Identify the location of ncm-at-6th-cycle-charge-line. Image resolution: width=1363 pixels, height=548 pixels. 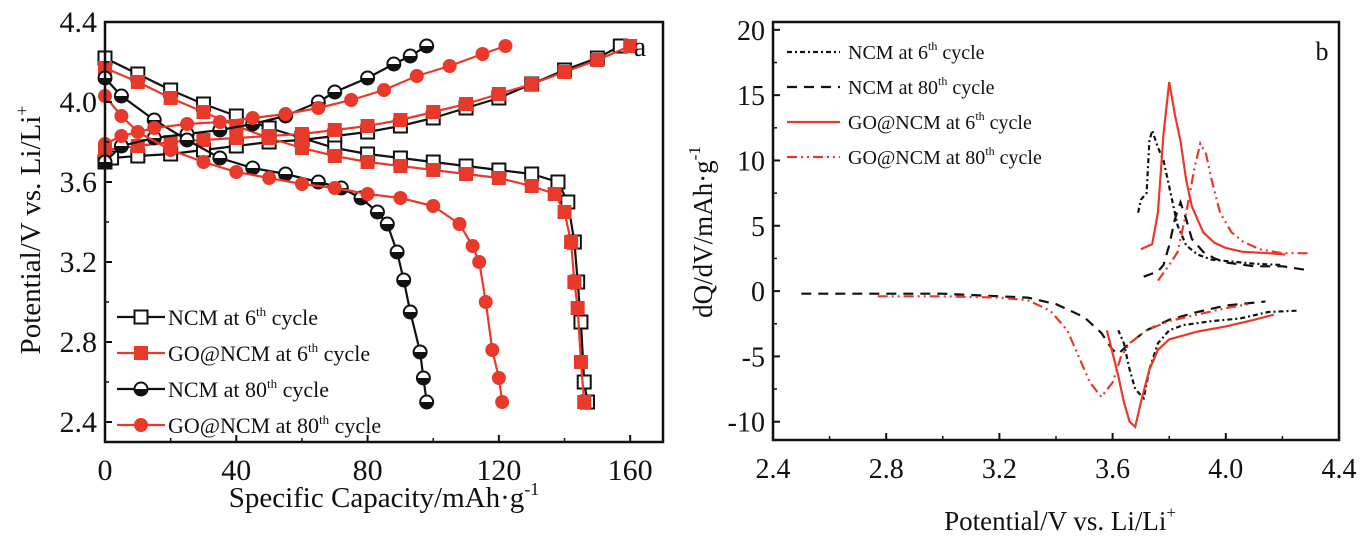
(1210, 196).